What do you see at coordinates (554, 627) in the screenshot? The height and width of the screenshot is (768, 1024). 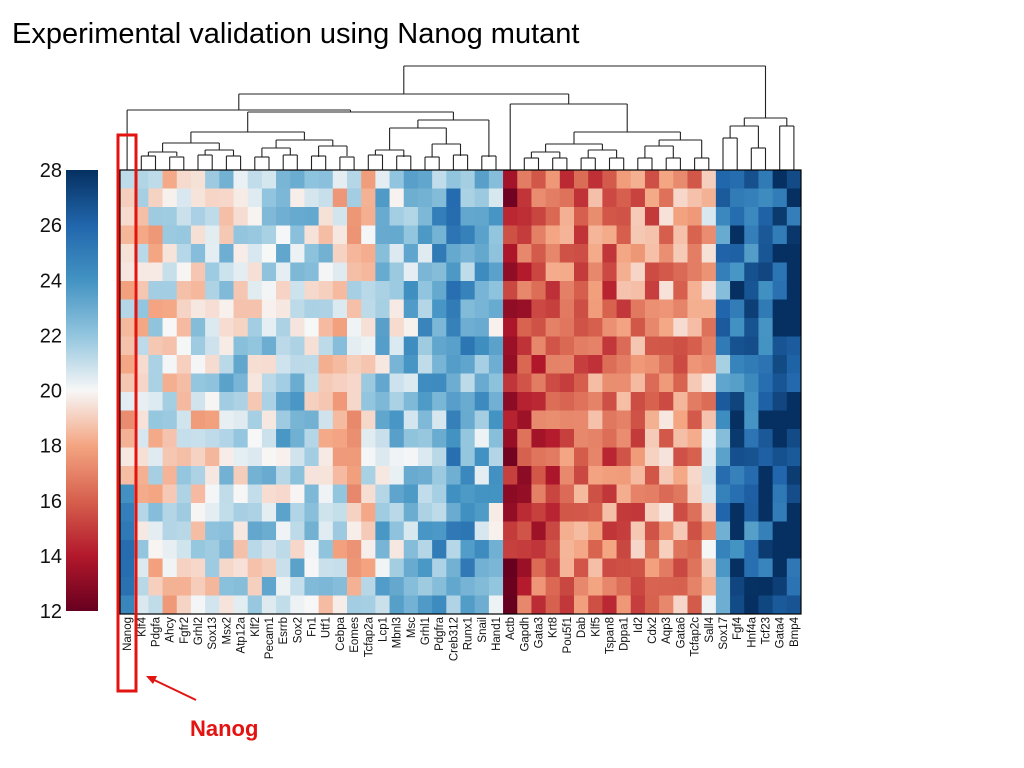 I see `column-label: Krt8` at bounding box center [554, 627].